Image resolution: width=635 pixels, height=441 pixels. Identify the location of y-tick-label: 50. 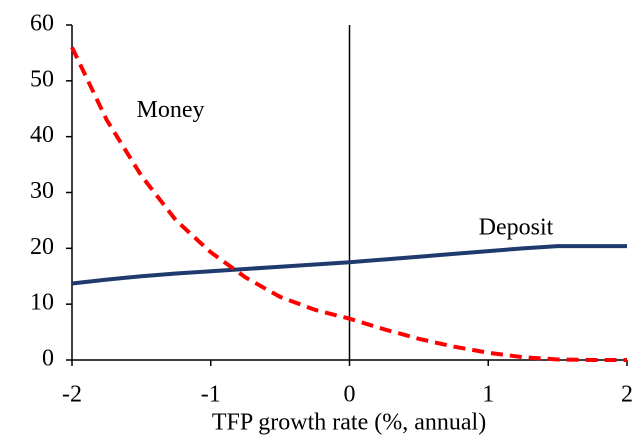
(42, 79).